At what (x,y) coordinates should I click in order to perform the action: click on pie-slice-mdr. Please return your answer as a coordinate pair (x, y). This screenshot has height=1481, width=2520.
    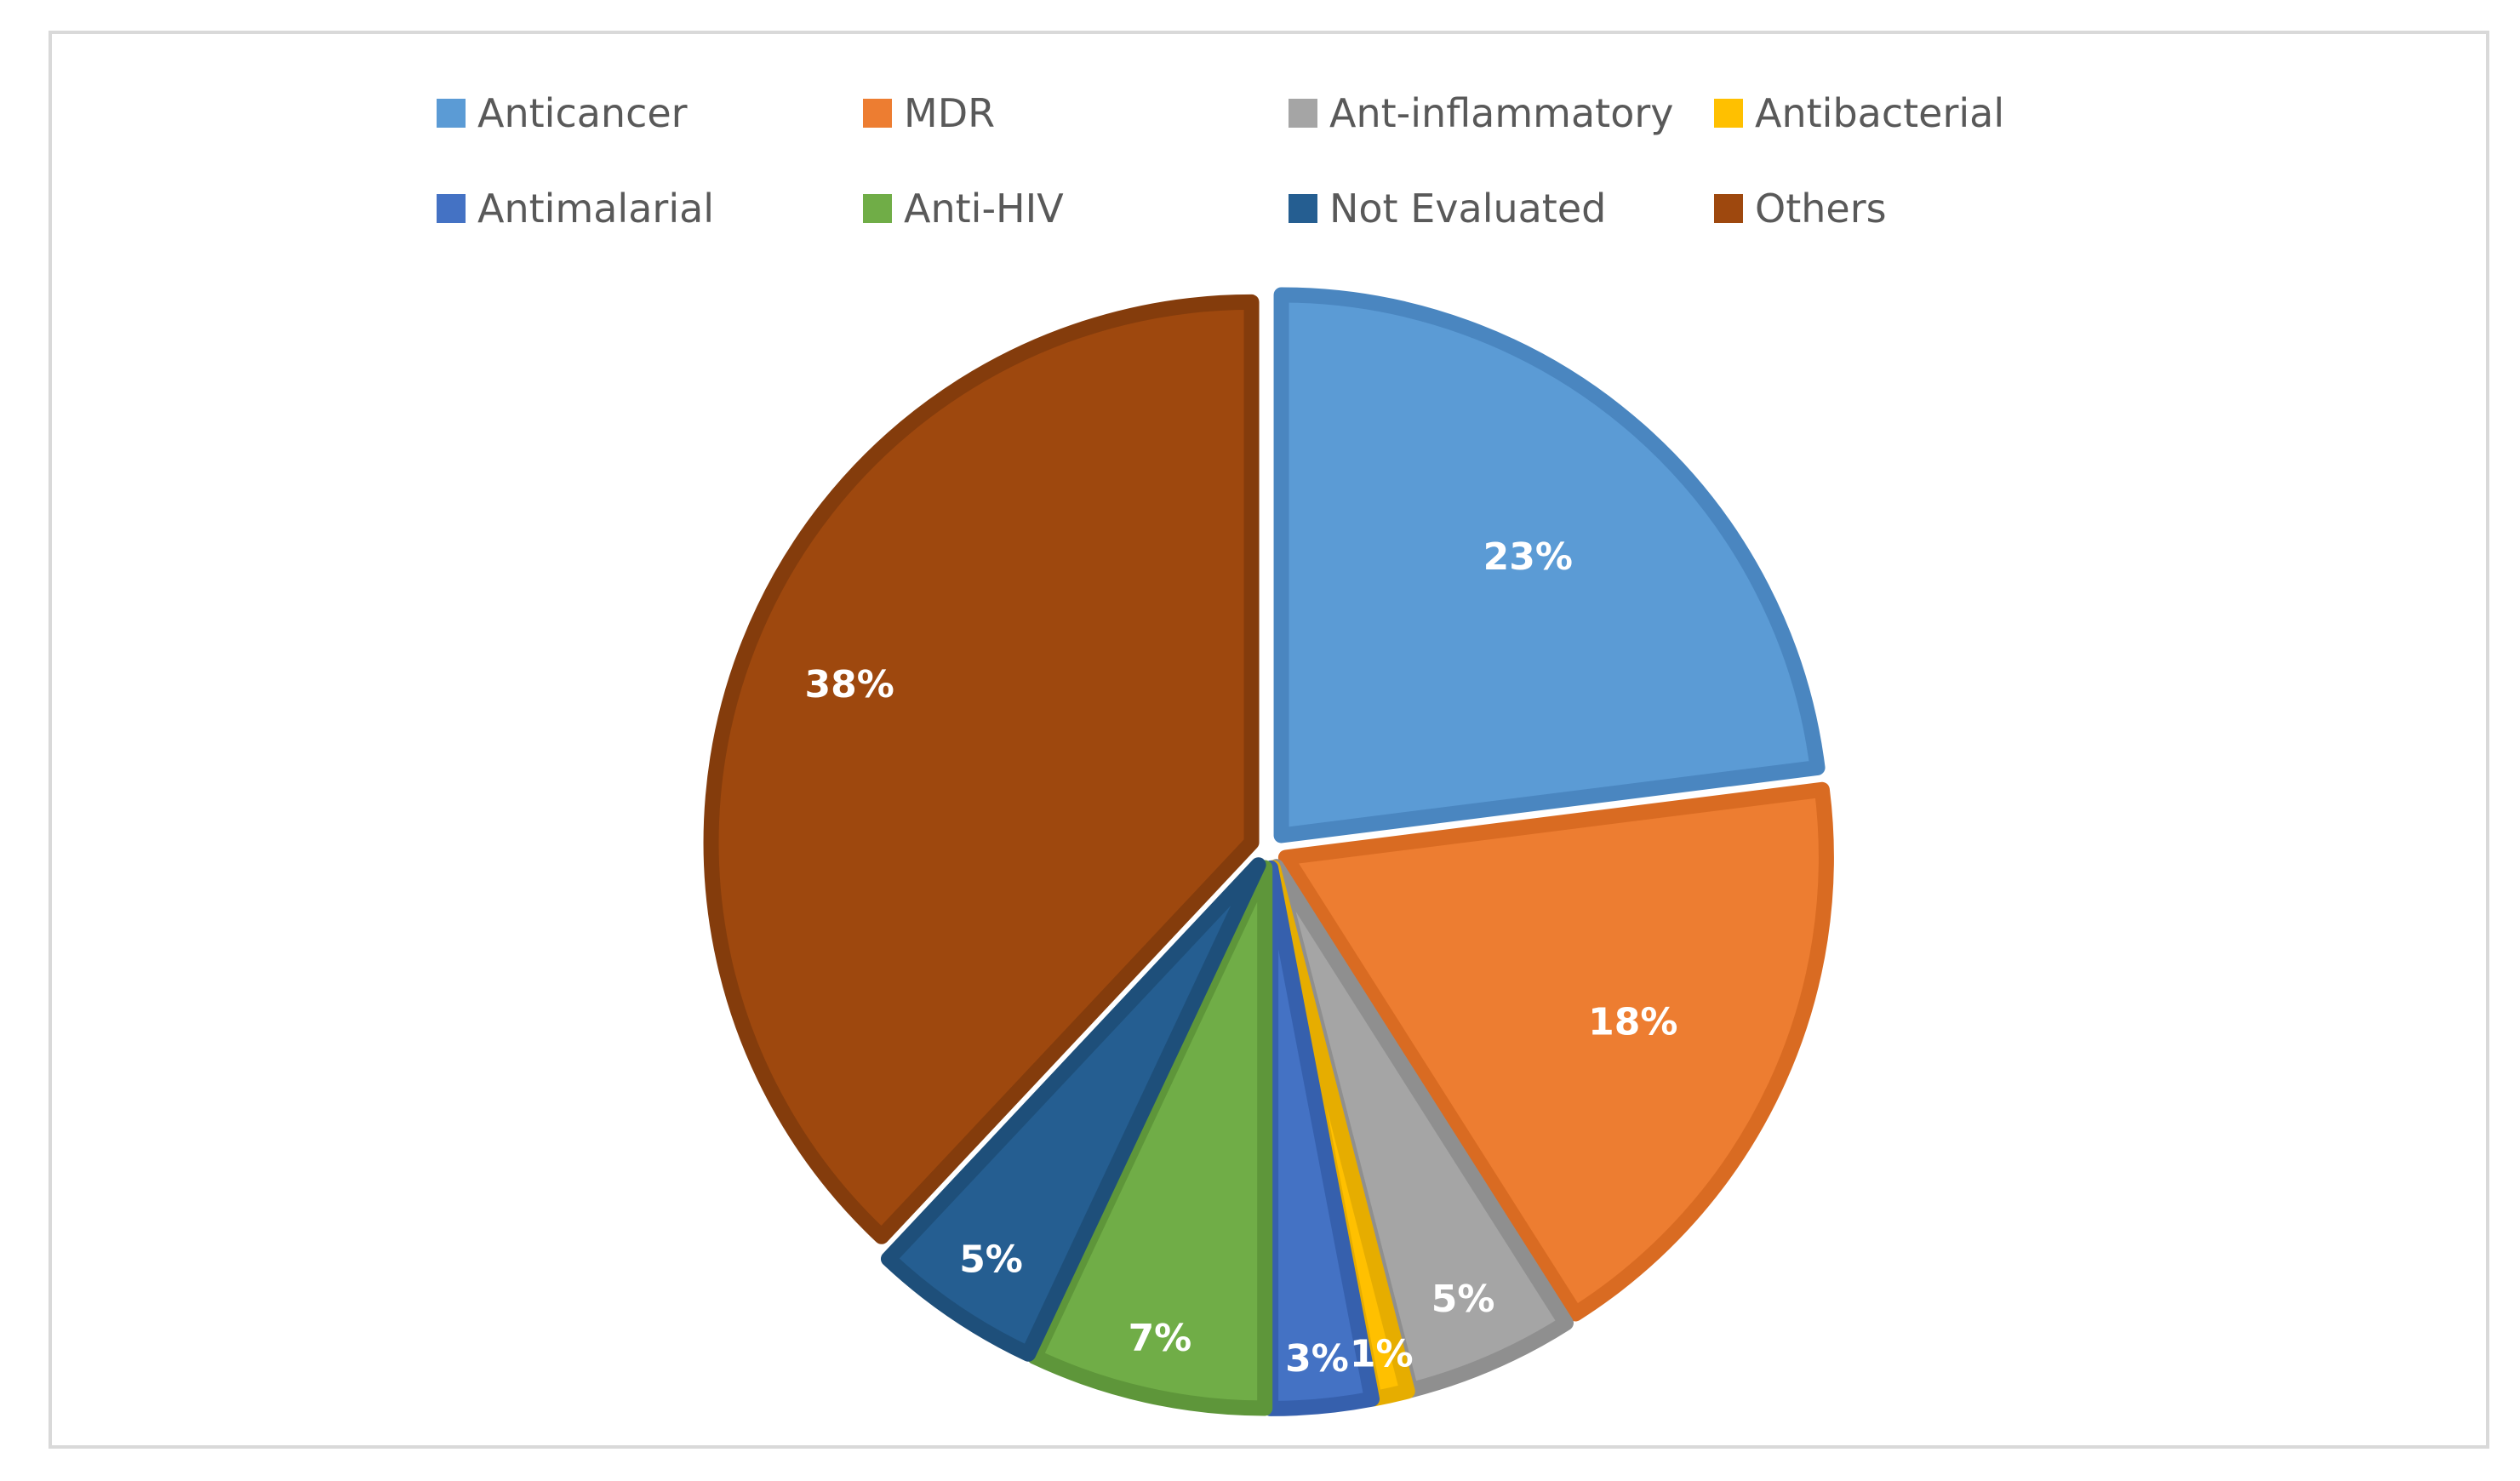
    Looking at the image, I should click on (1555, 1052).